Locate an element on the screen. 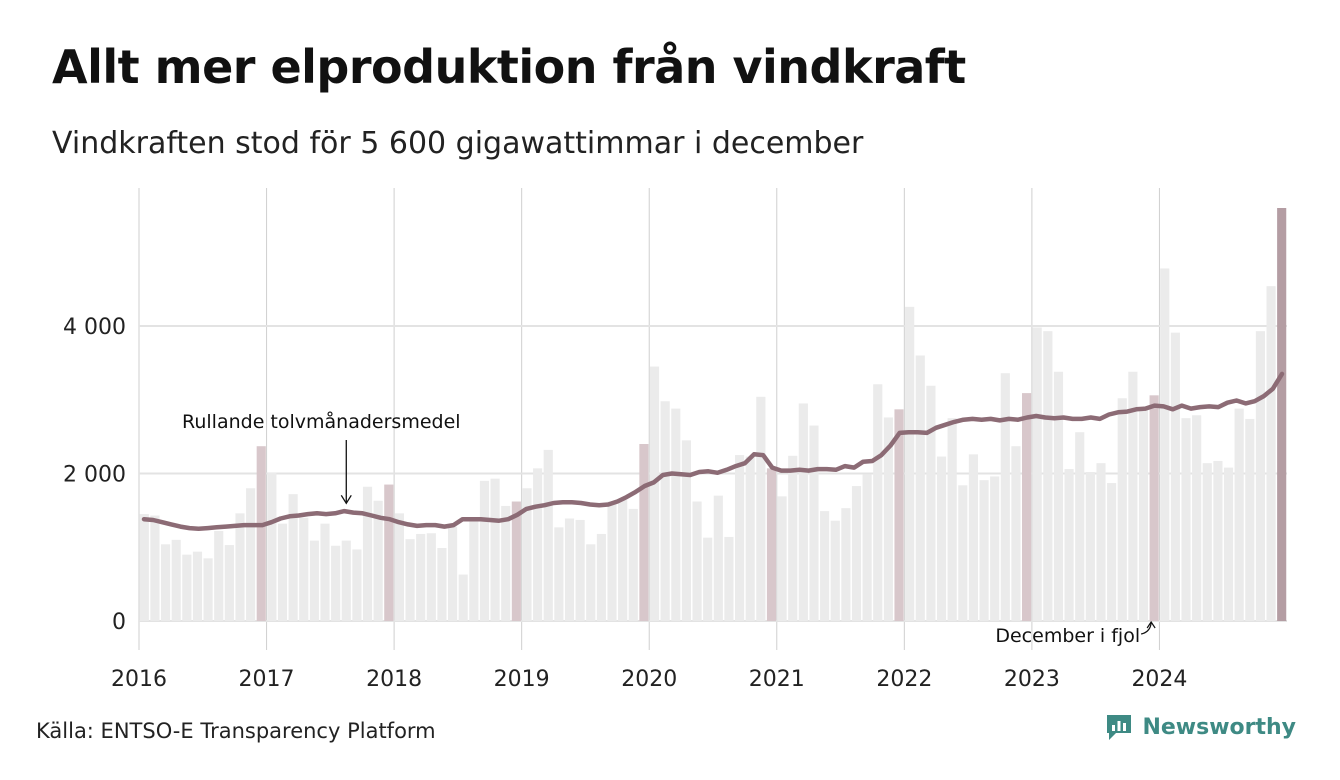 The height and width of the screenshot is (780, 1340). x-tick-label-2021: 2021 is located at coordinates (777, 679).